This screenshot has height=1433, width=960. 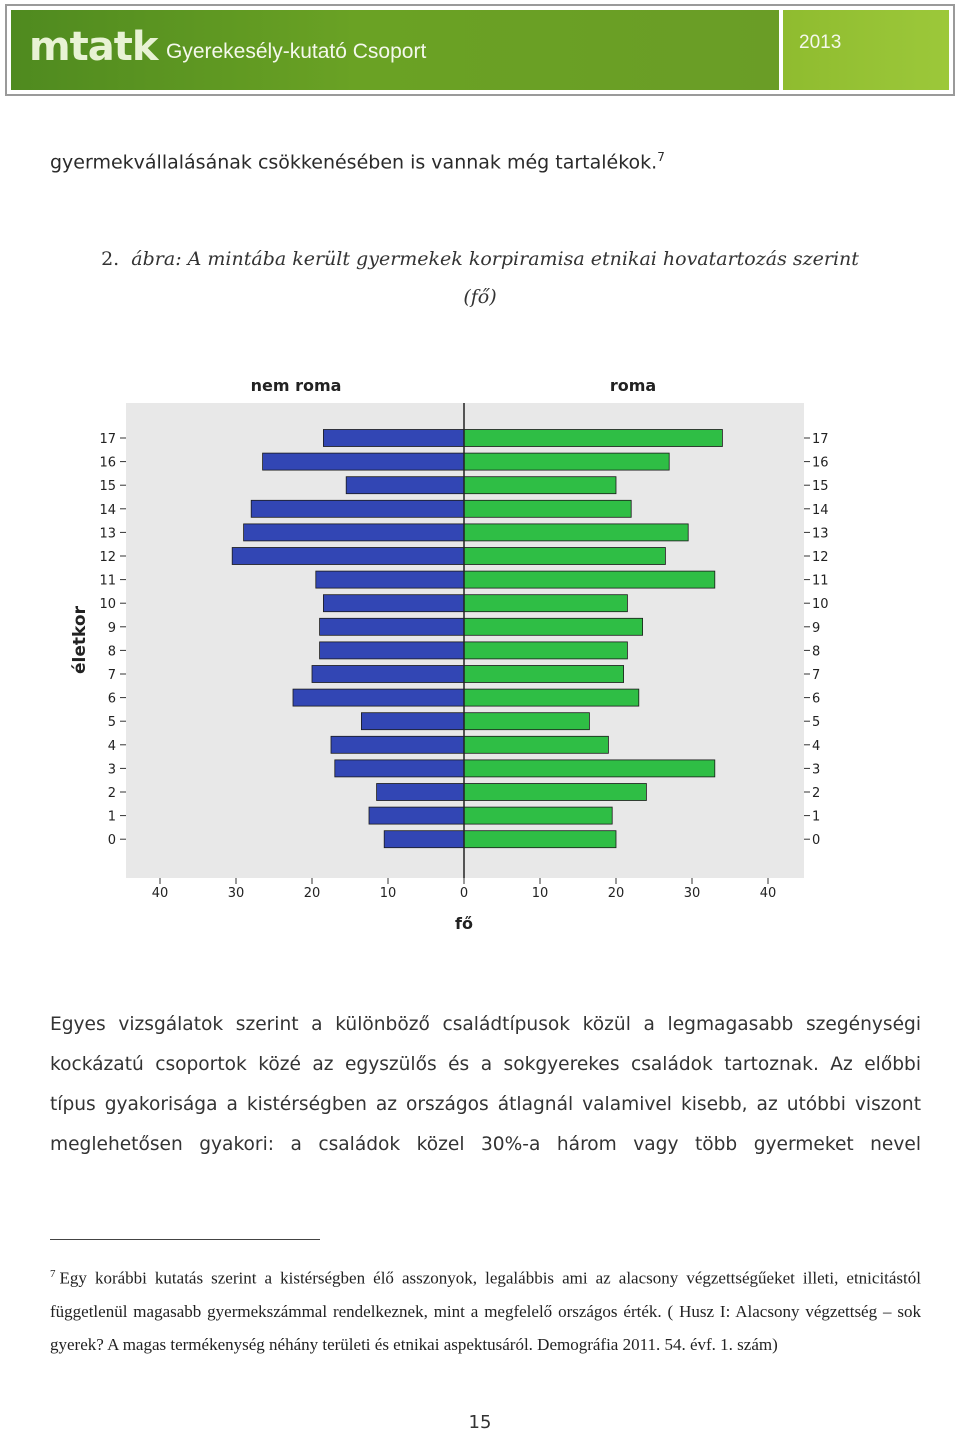 I want to click on y-tick-label-left: 11, so click(x=107, y=581).